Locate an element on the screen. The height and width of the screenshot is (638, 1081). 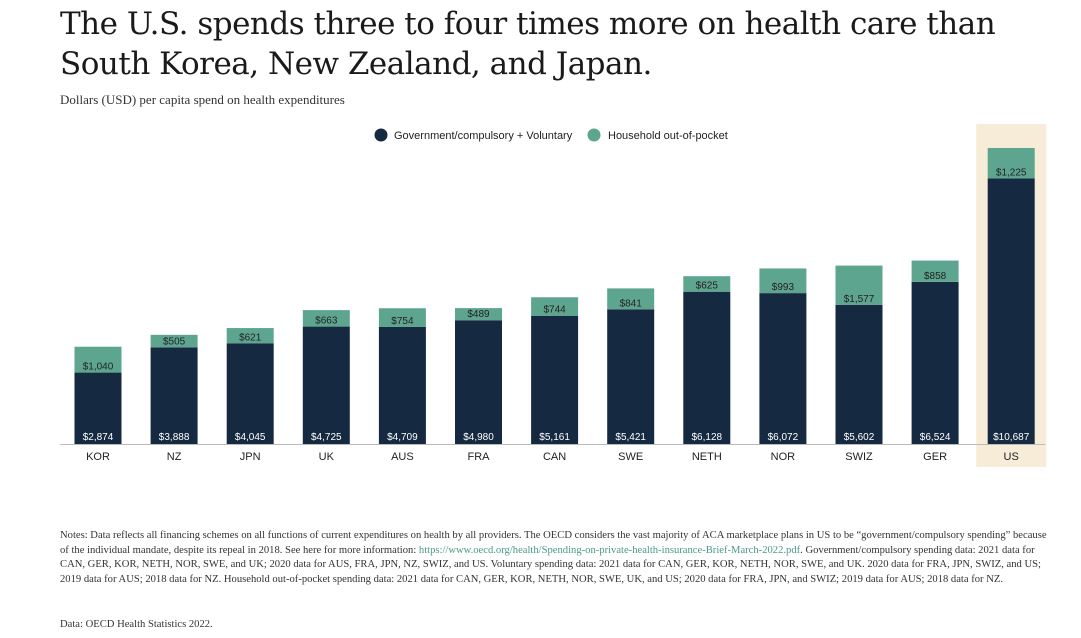
bar-household-can is located at coordinates (555, 306).